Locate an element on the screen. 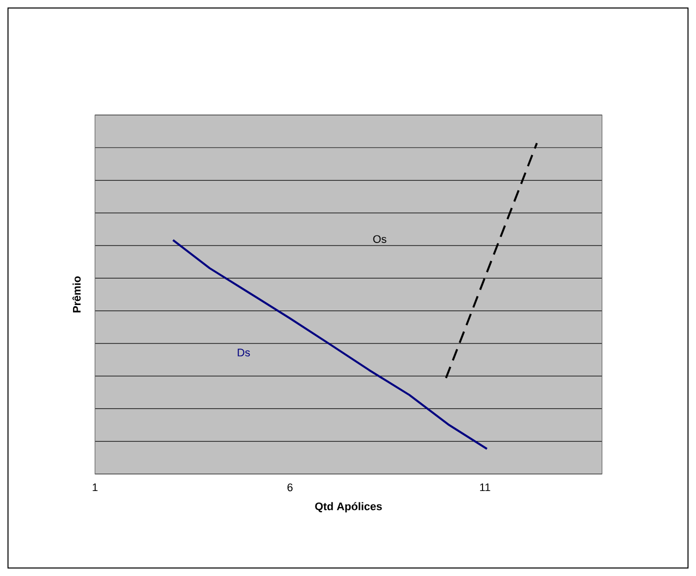  x-tick-label: 6 is located at coordinates (290, 488).